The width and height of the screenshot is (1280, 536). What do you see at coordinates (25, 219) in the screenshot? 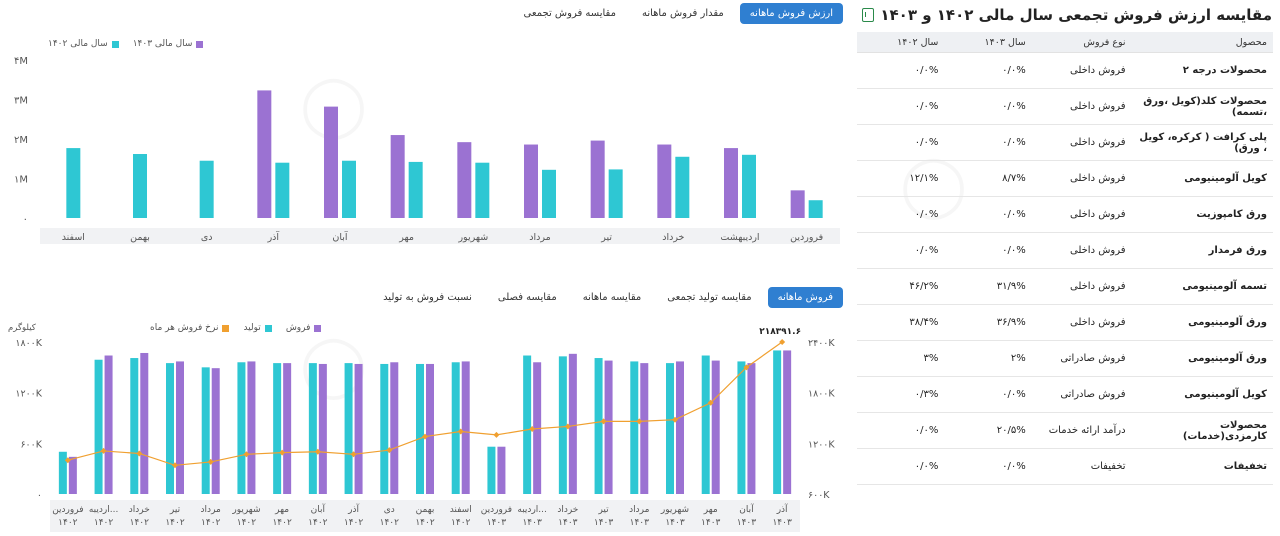
I see `y-tick-label: ۰` at bounding box center [25, 219].